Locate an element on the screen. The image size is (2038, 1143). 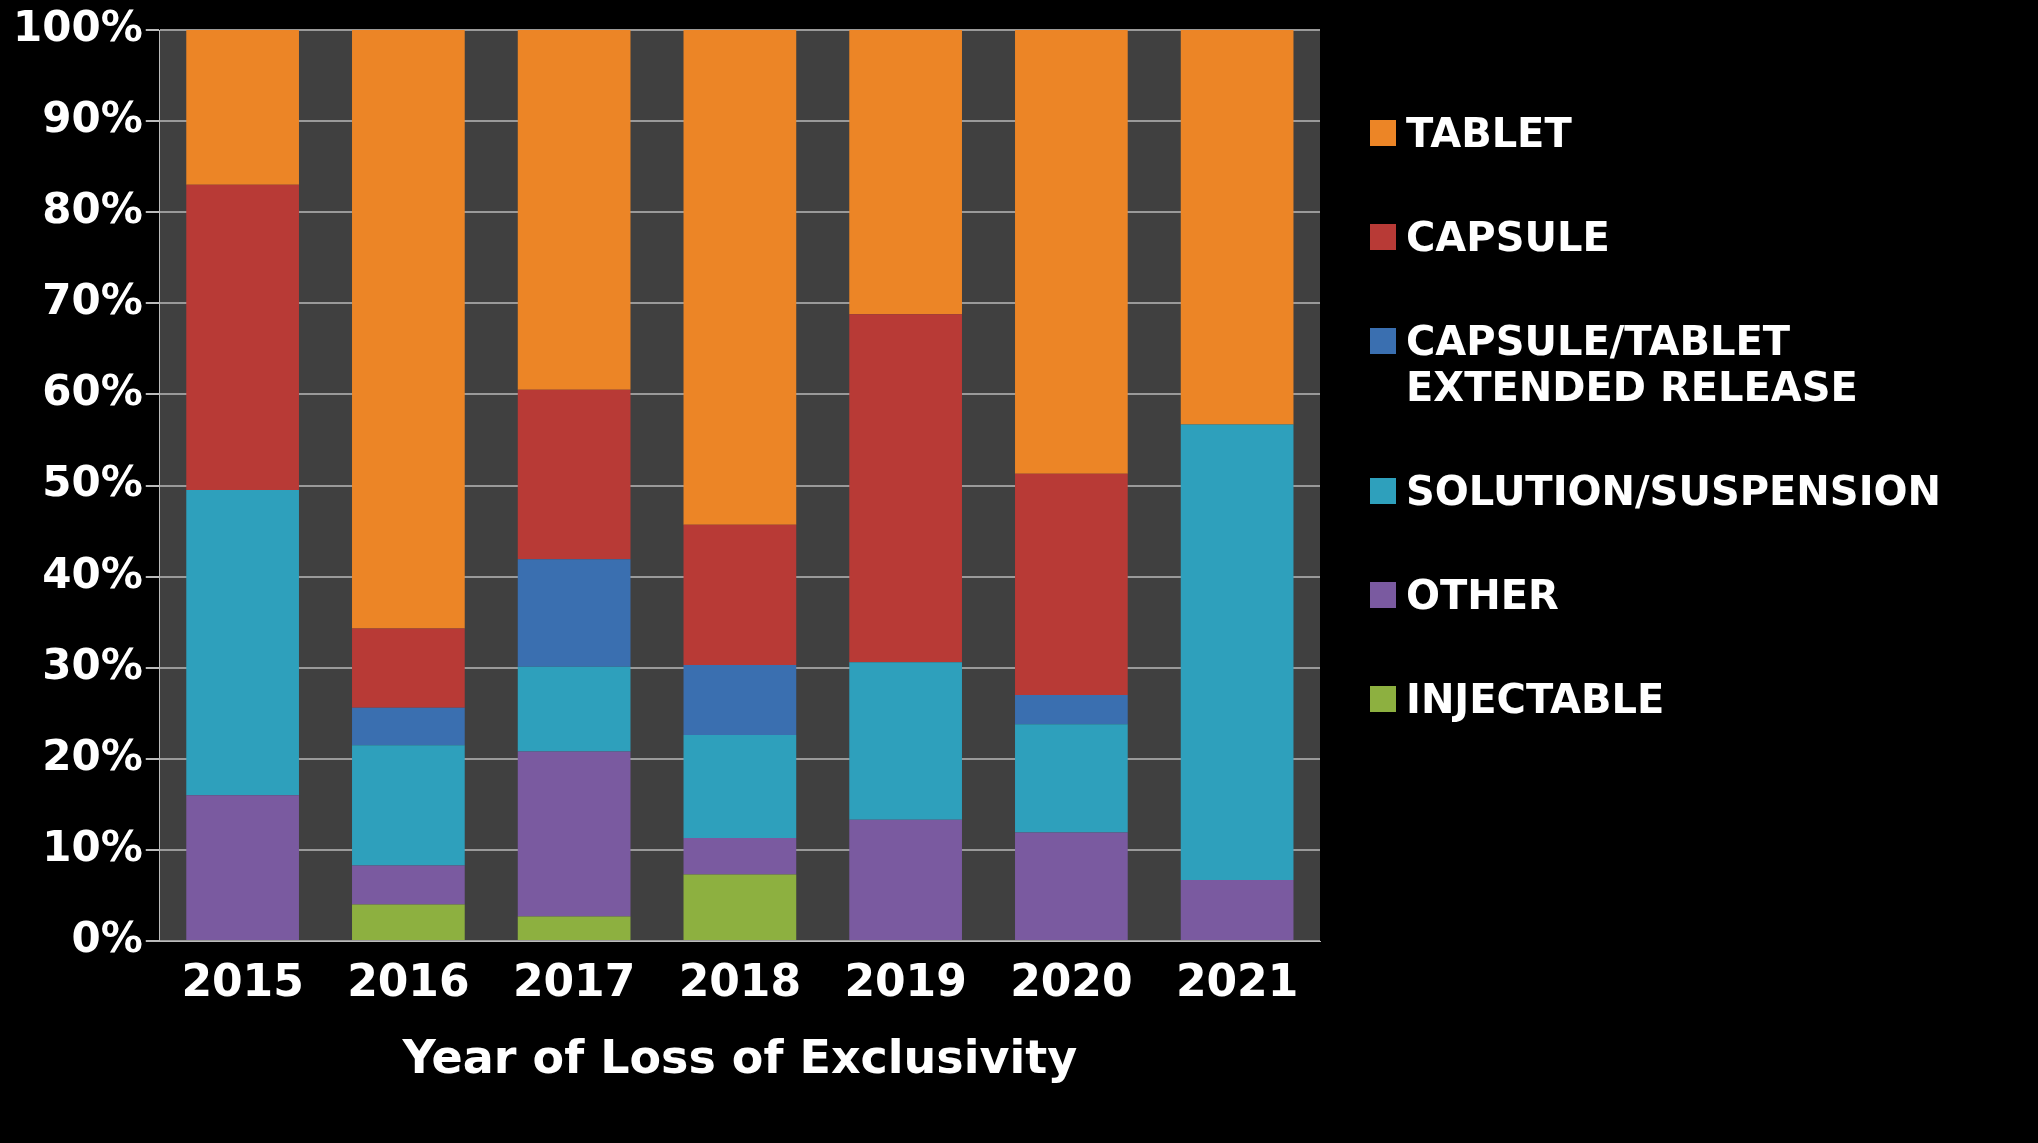
x-tick-label: 2016 is located at coordinates (408, 980).